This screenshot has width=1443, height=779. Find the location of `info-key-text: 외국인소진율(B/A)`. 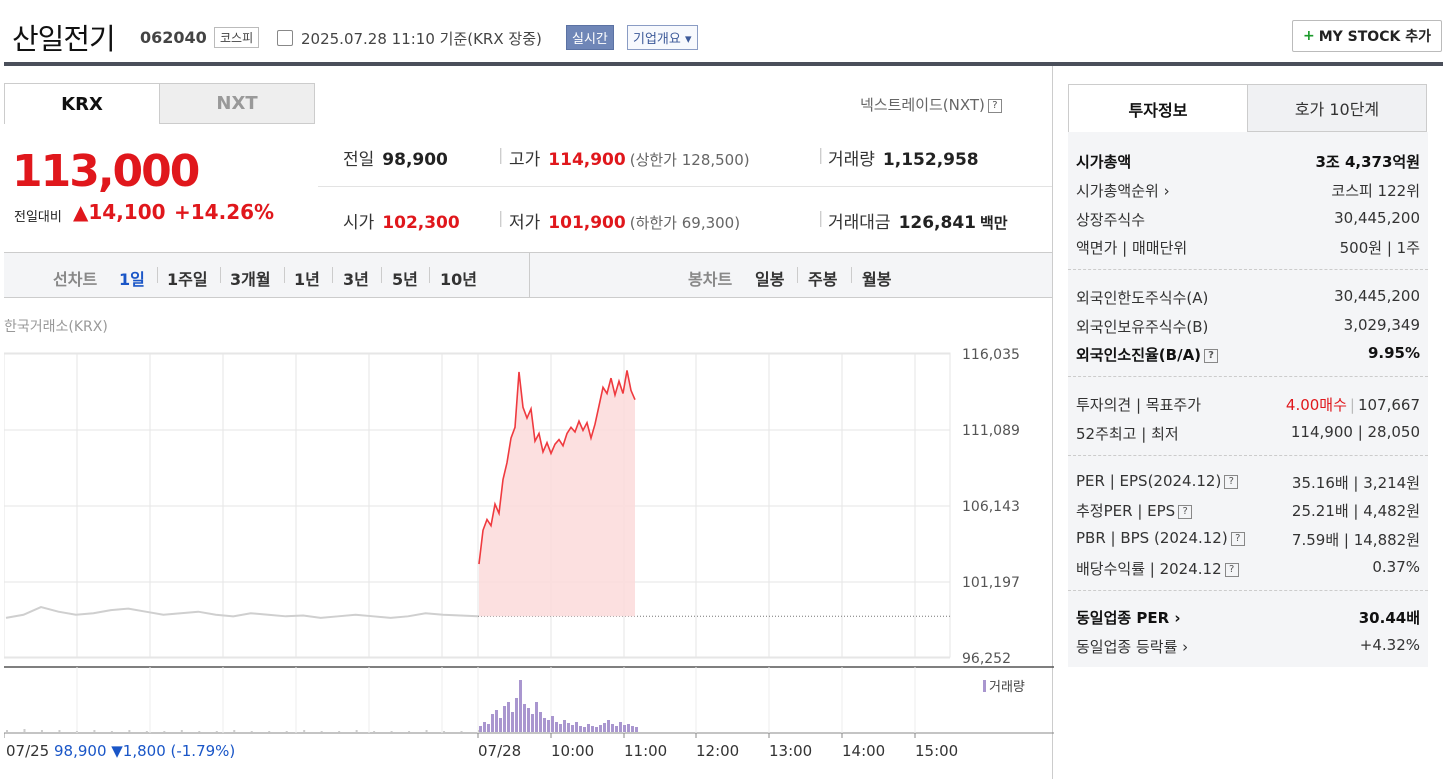

info-key-text: 외국인소진율(B/A) is located at coordinates (1139, 355).